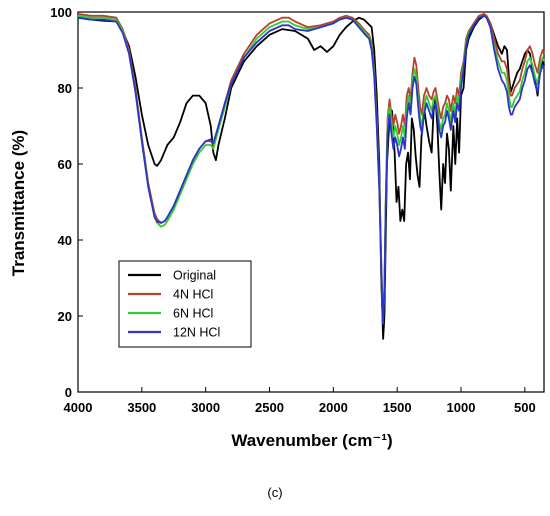 The image size is (550, 516). What do you see at coordinates (461, 407) in the screenshot?
I see `x-tick-label: 1000` at bounding box center [461, 407].